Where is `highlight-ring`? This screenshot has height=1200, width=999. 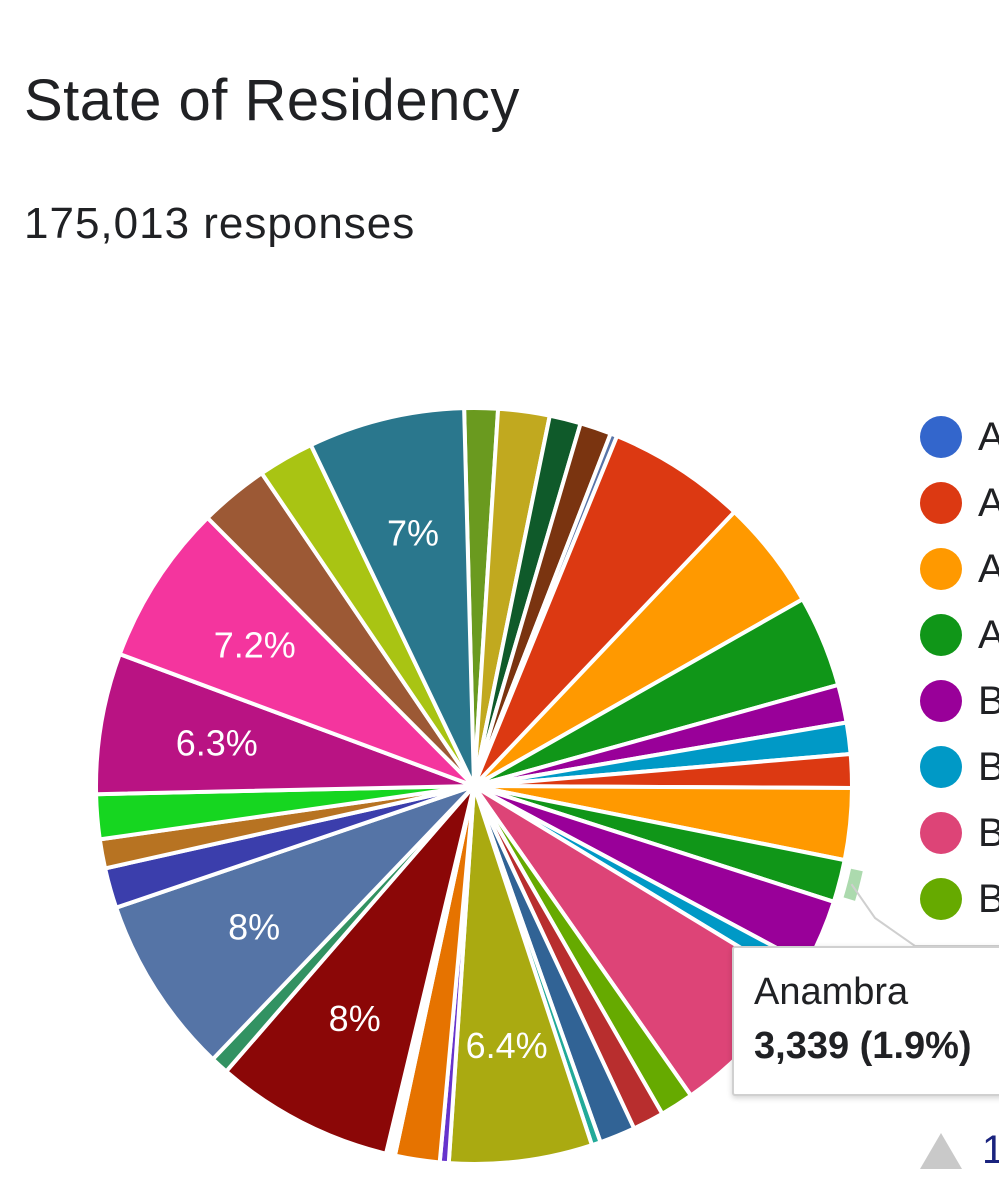
highlight-ring is located at coordinates (853, 884).